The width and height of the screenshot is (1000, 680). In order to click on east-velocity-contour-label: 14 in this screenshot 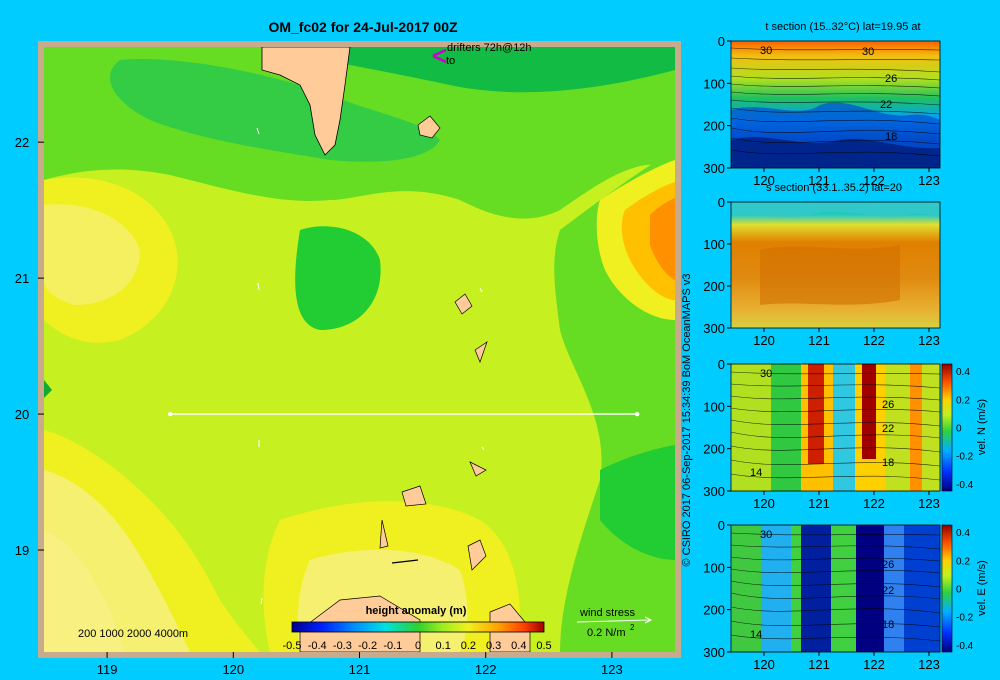, I will do `click(756, 635)`.